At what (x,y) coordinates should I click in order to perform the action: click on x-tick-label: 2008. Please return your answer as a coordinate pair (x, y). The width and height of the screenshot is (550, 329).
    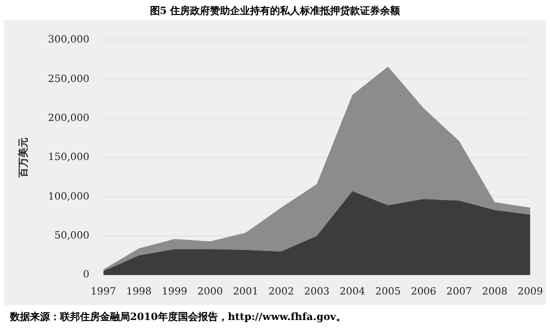
    Looking at the image, I should click on (495, 292).